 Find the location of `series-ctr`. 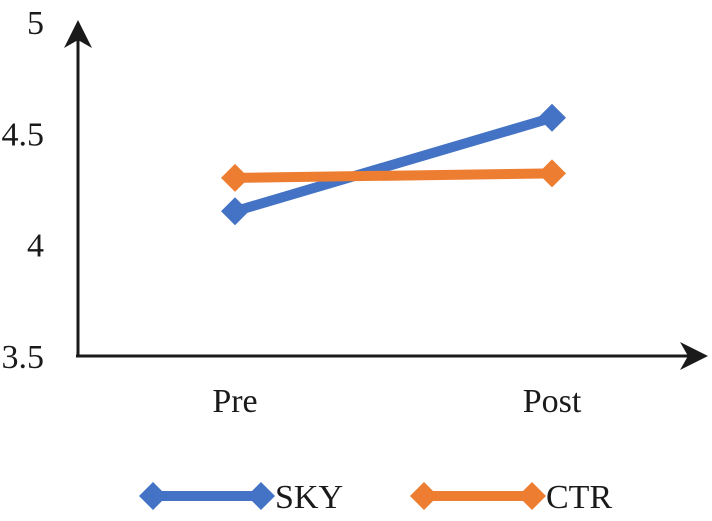

series-ctr is located at coordinates (393, 175).